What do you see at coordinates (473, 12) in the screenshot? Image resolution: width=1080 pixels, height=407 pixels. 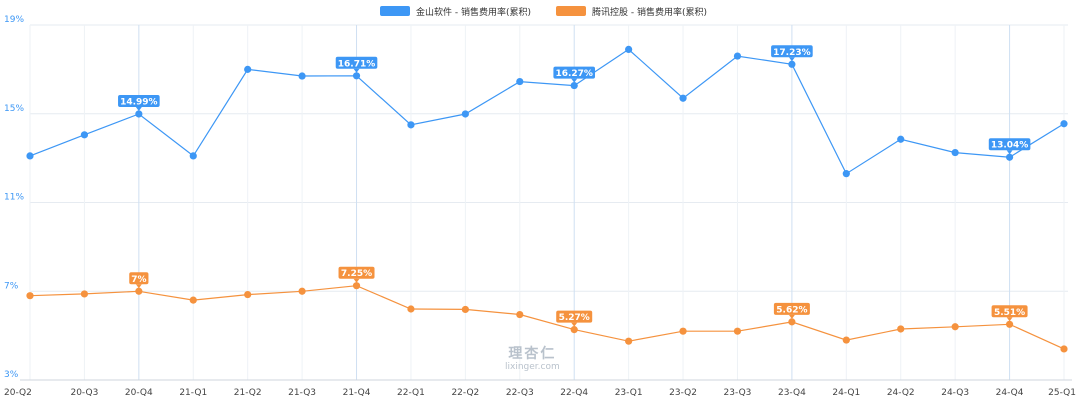 I see `legend-label: 金山软件 - 销售费用率(累积)` at bounding box center [473, 12].